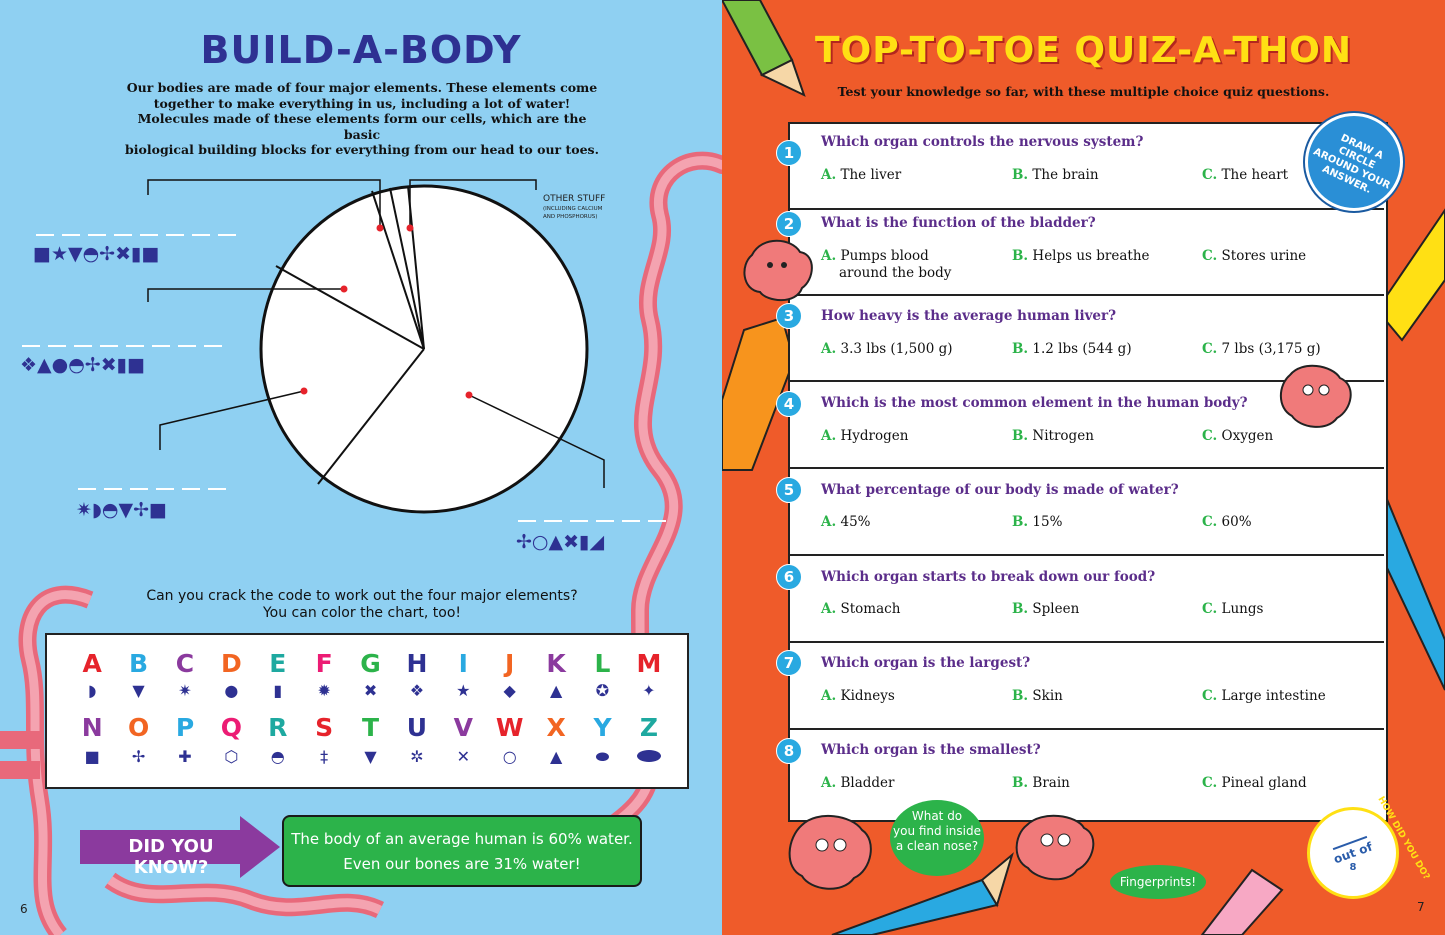 Image resolution: width=1445 pixels, height=935 pixels. I want to click on key-symbol: ✖, so click(370, 690).